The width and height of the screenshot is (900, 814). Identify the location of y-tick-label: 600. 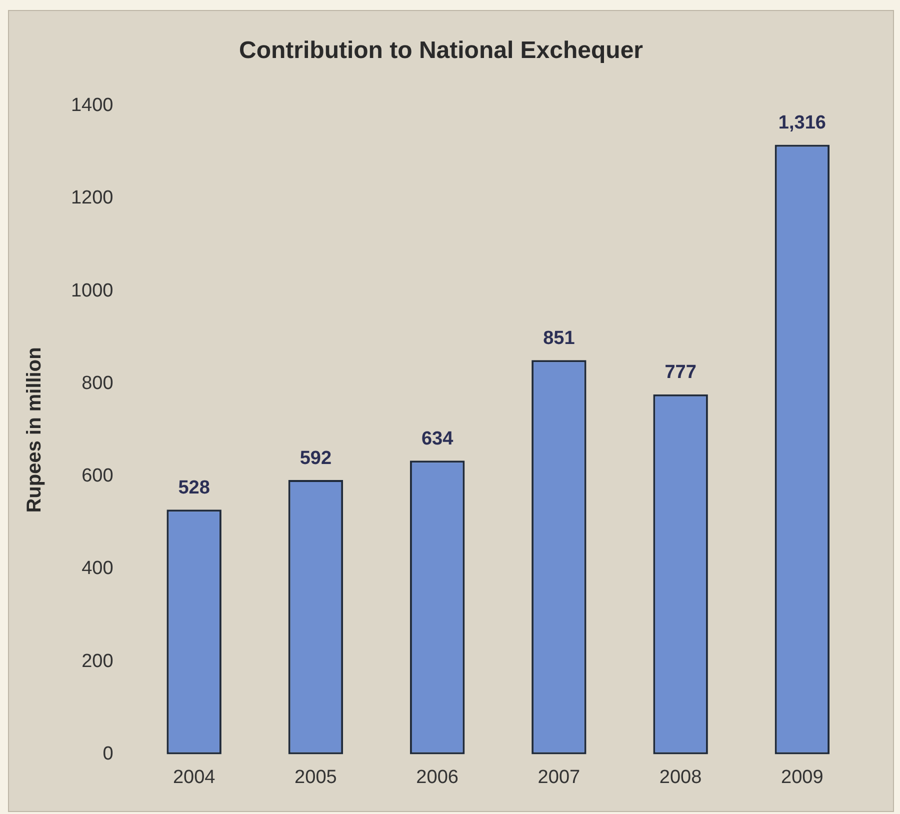
(98, 476).